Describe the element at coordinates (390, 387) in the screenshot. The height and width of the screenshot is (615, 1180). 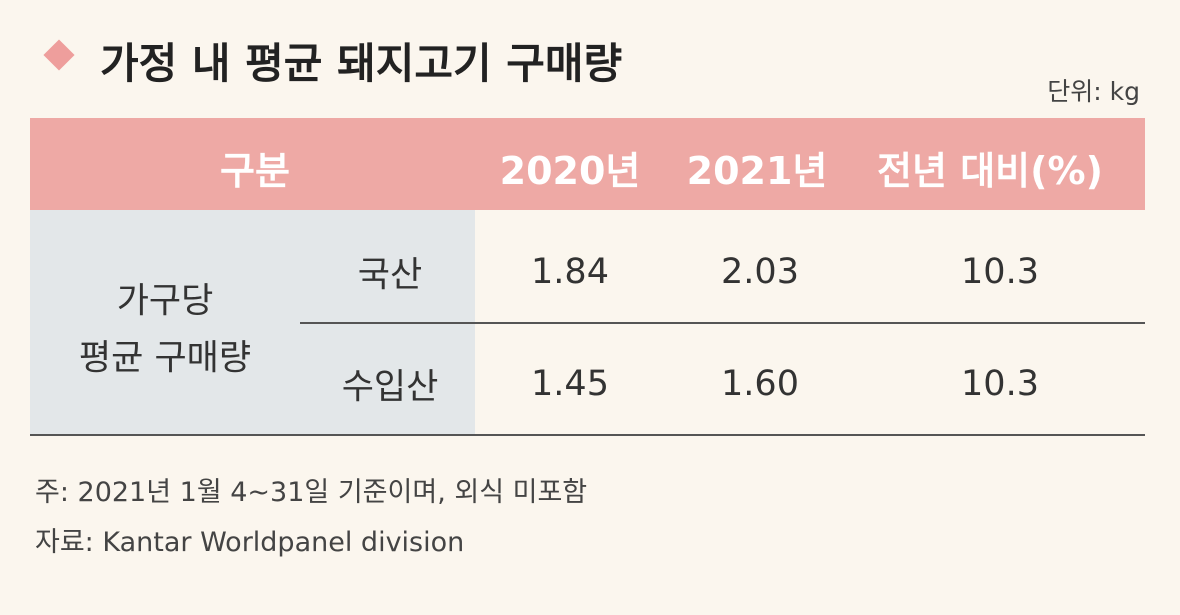
I see `row-label: 수입산` at that location.